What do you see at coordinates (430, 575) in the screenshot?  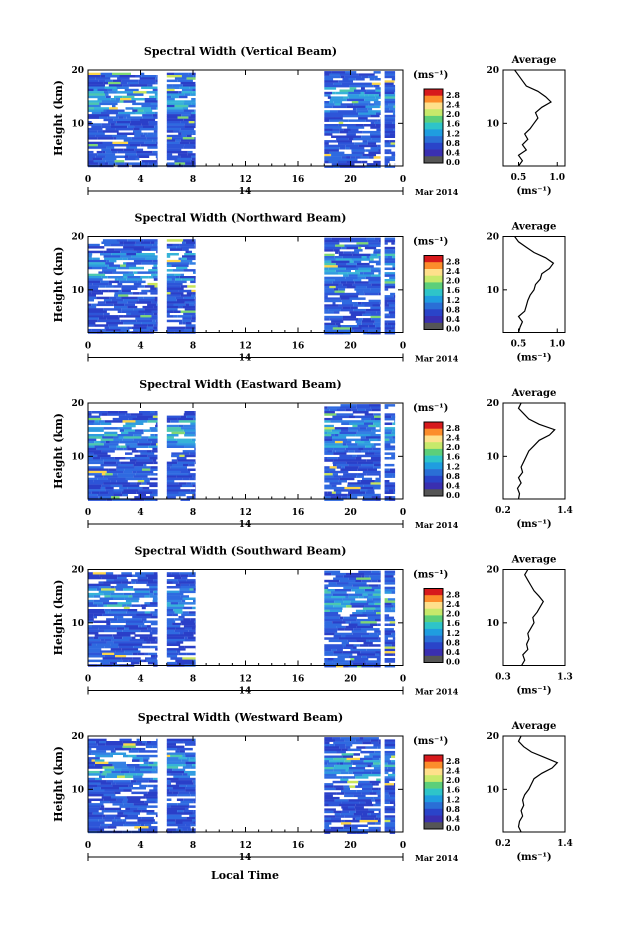 I see `unit-label: (ms⁻¹)` at bounding box center [430, 575].